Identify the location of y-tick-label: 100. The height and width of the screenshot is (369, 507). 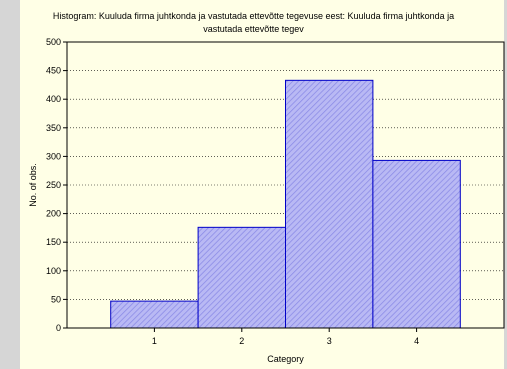
(53, 271).